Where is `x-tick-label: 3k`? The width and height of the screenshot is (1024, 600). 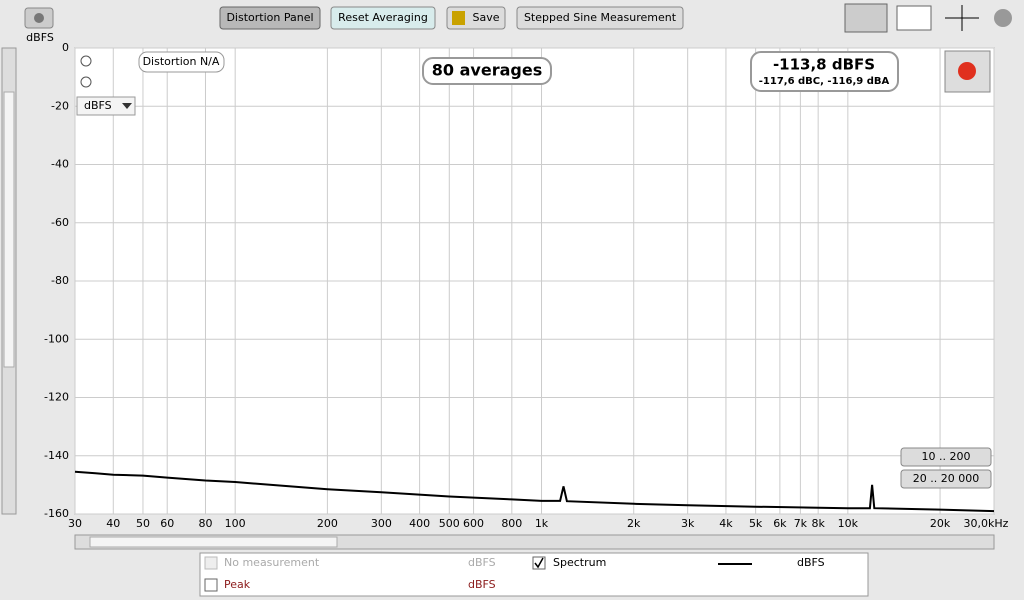
x-tick-label: 3k is located at coordinates (688, 523).